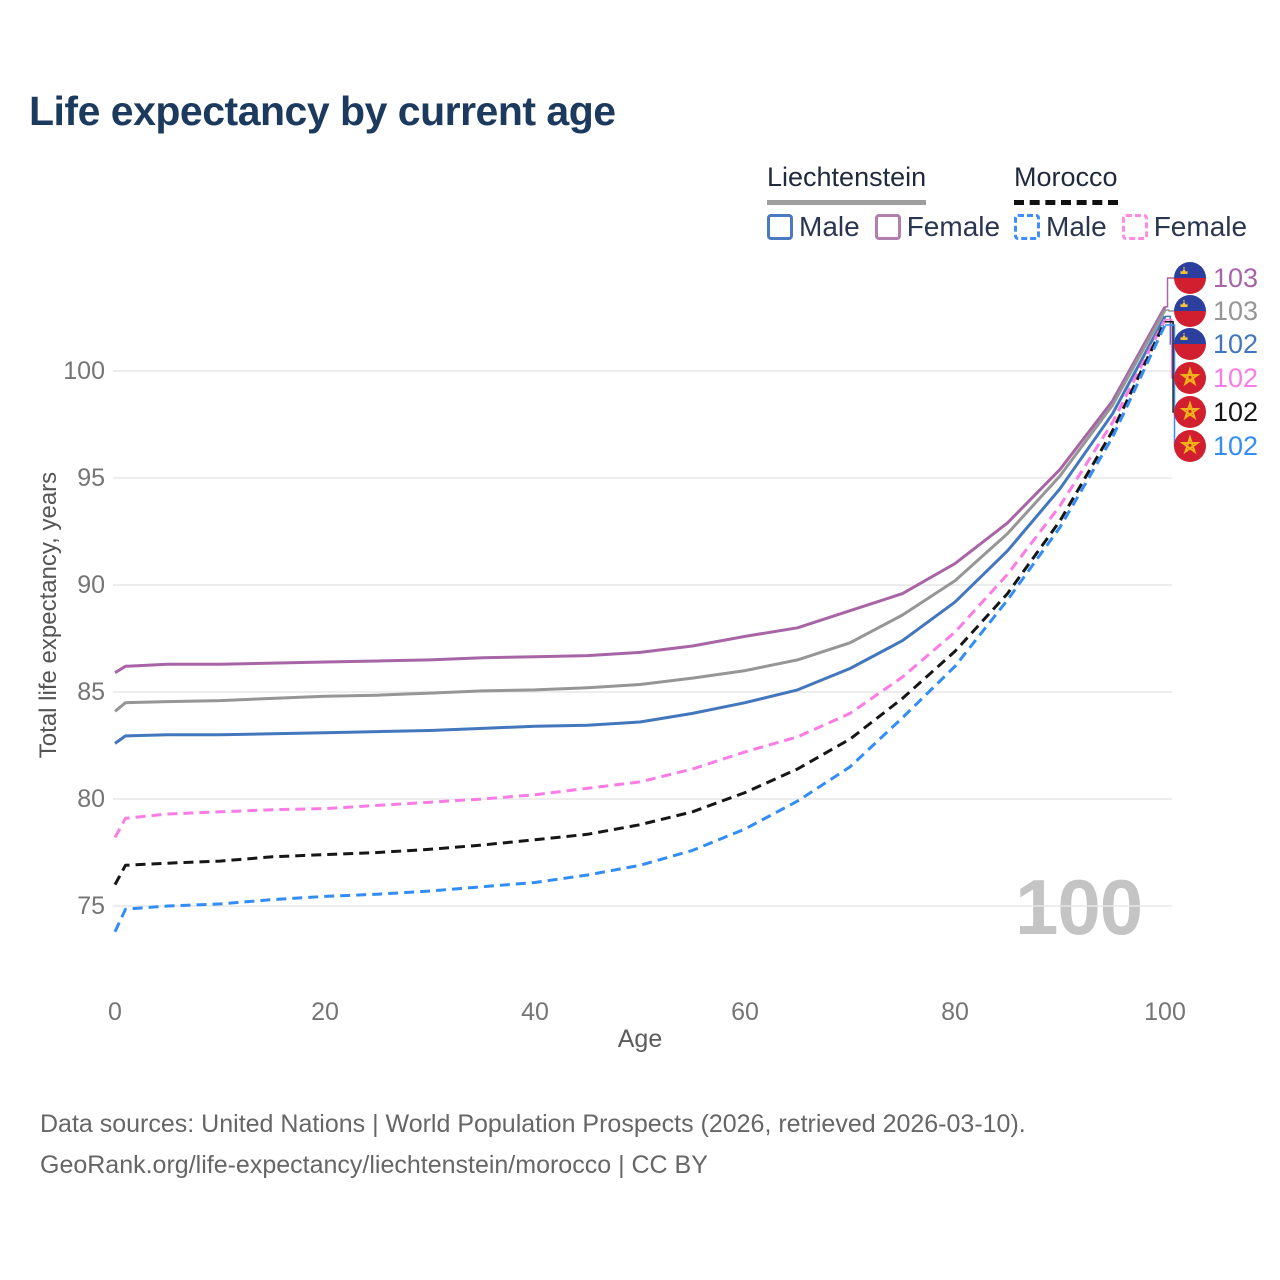  I want to click on end-label-morocco-both-sexes: 102, so click(1216, 412).